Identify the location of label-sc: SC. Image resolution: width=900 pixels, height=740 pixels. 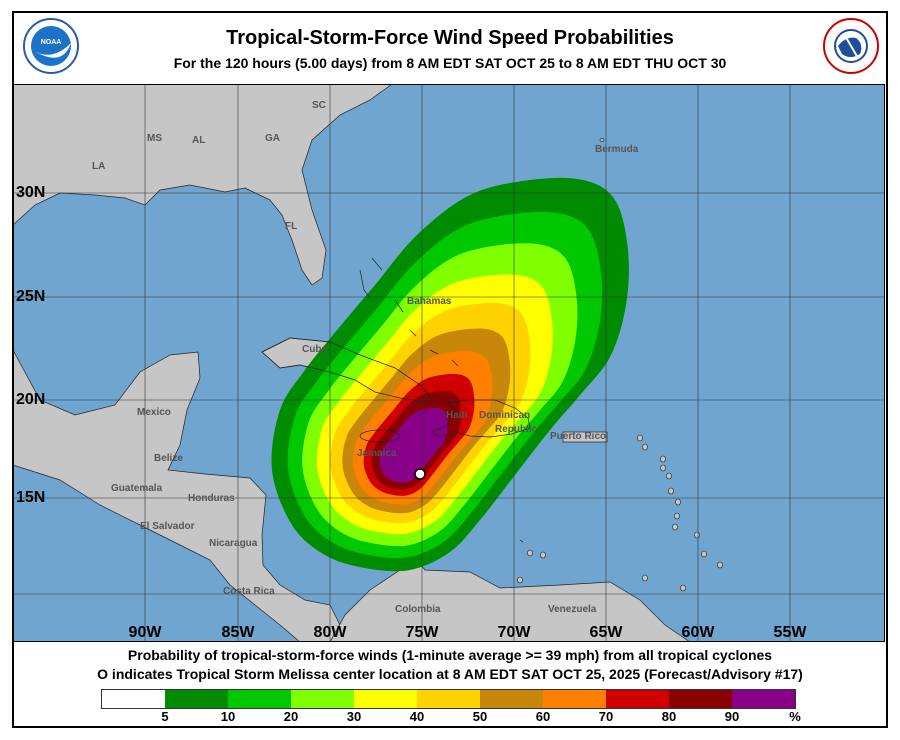
(319, 105).